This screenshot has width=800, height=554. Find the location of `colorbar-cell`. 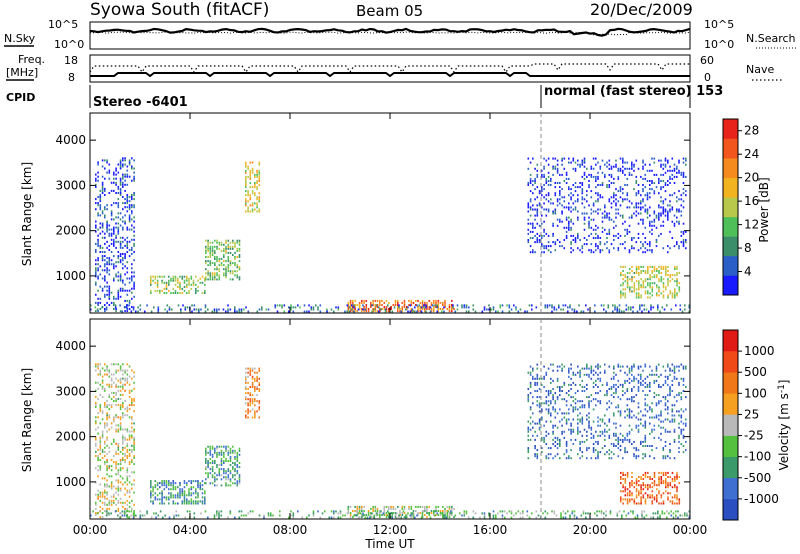

colorbar-cell is located at coordinates (730, 226).